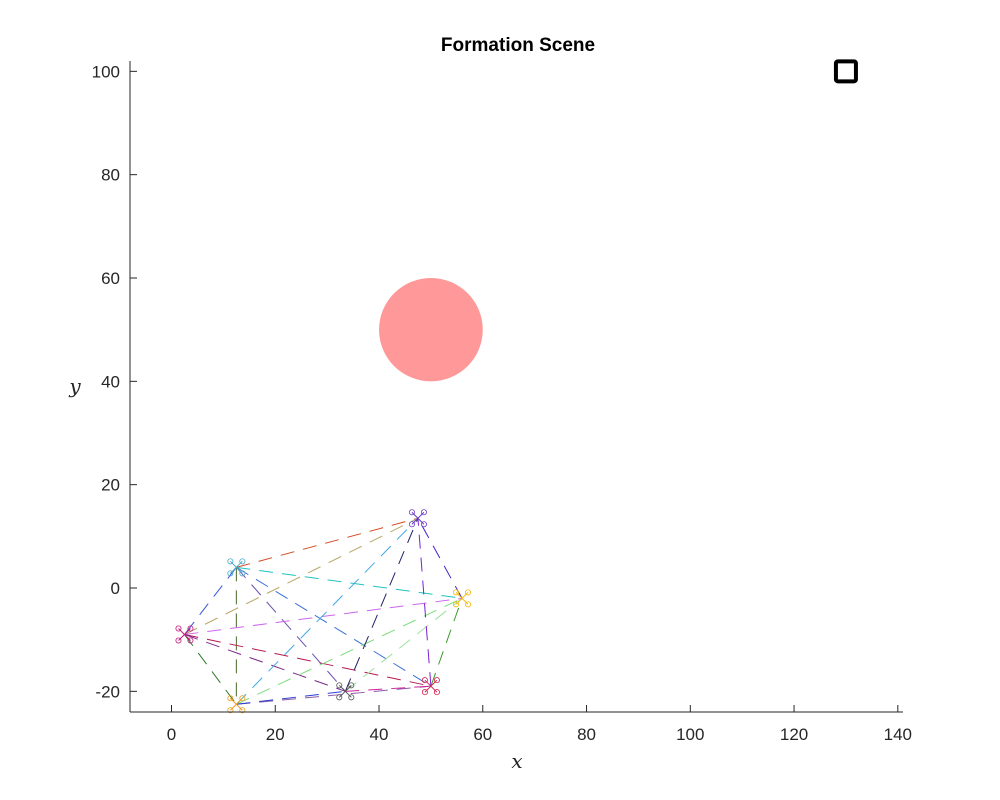  I want to click on x-tick-label: 140, so click(898, 734).